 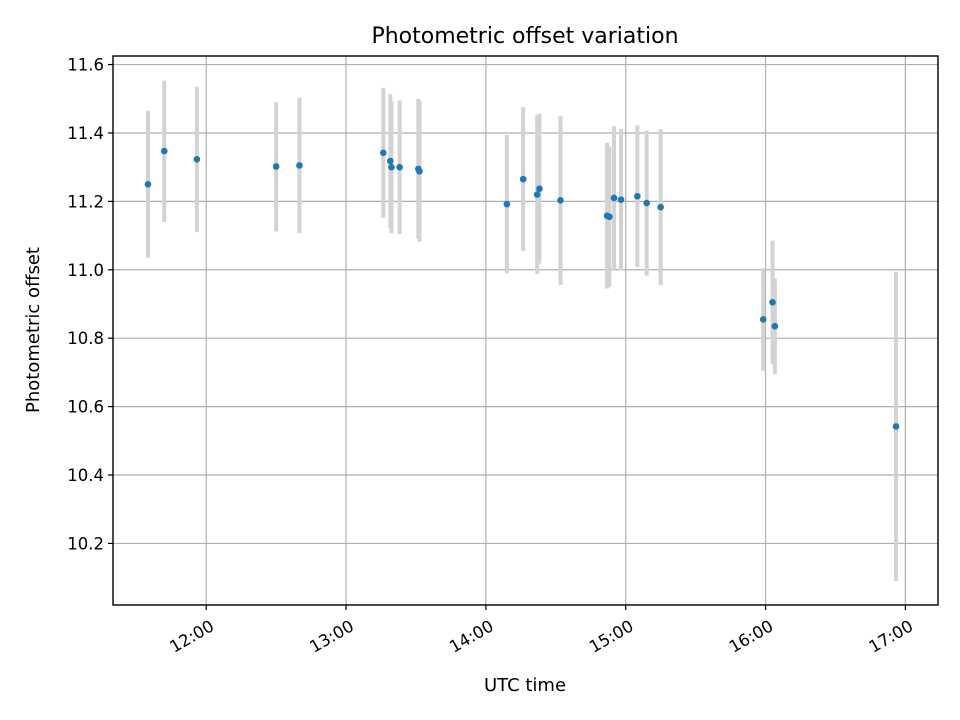 I want to click on y-tick-label: 11.4, so click(x=85, y=133).